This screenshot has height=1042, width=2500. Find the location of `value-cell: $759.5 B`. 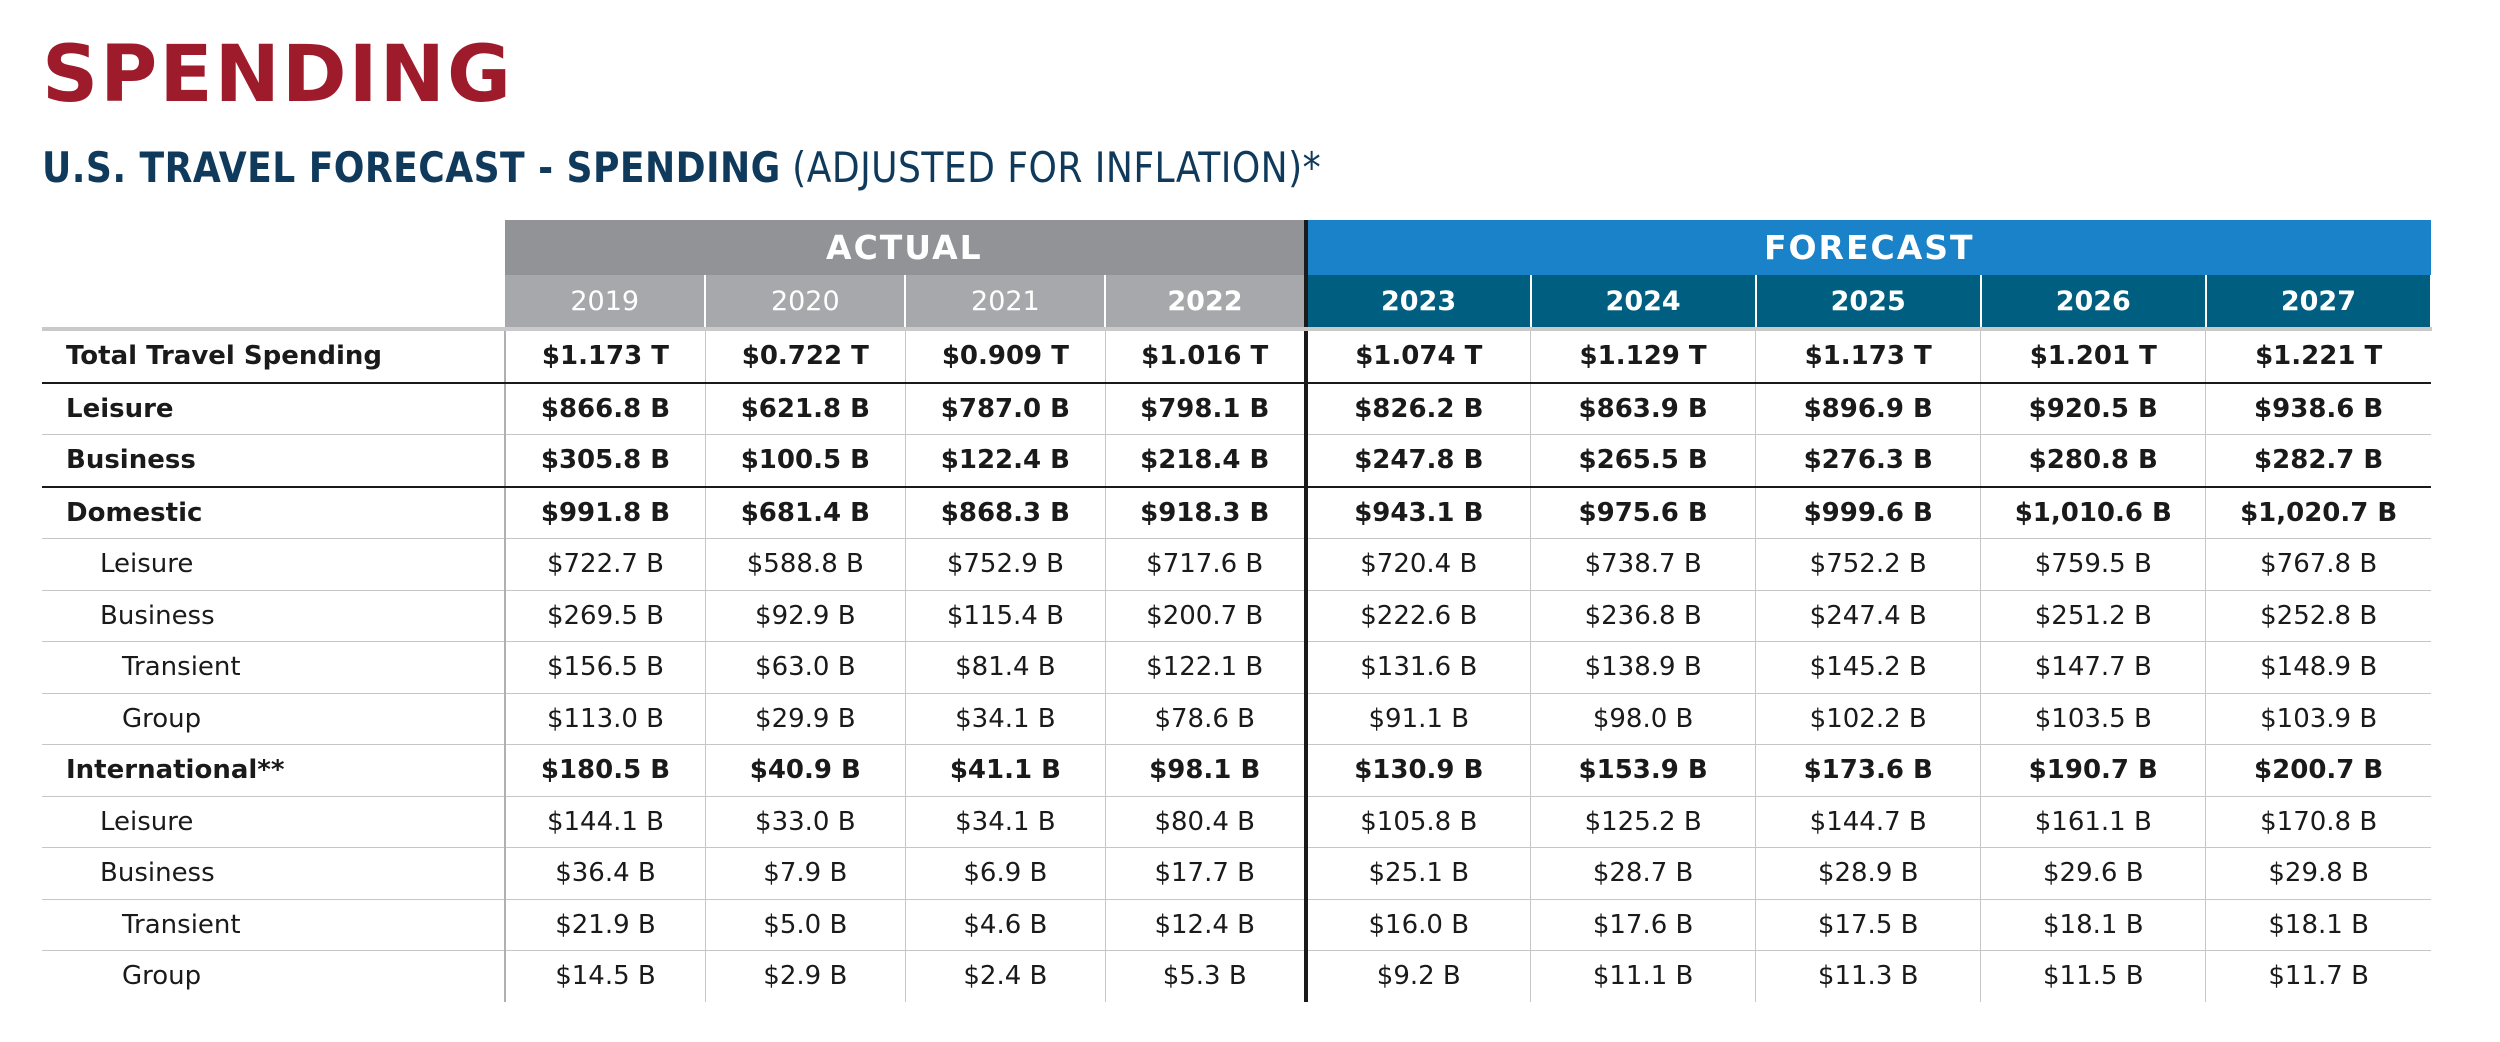

value-cell: $759.5 B is located at coordinates (2093, 564).